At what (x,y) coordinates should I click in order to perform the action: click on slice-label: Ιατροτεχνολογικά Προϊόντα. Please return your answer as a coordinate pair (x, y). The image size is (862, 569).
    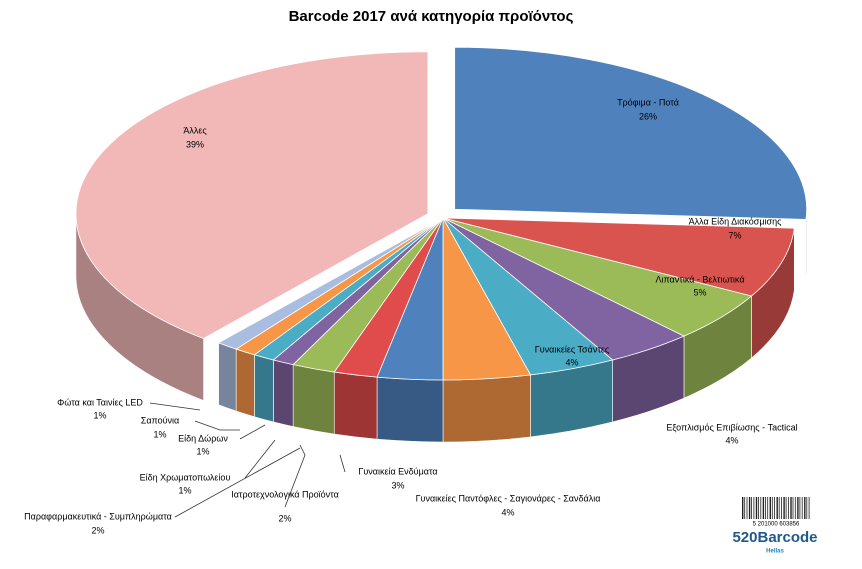
    Looking at the image, I should click on (285, 494).